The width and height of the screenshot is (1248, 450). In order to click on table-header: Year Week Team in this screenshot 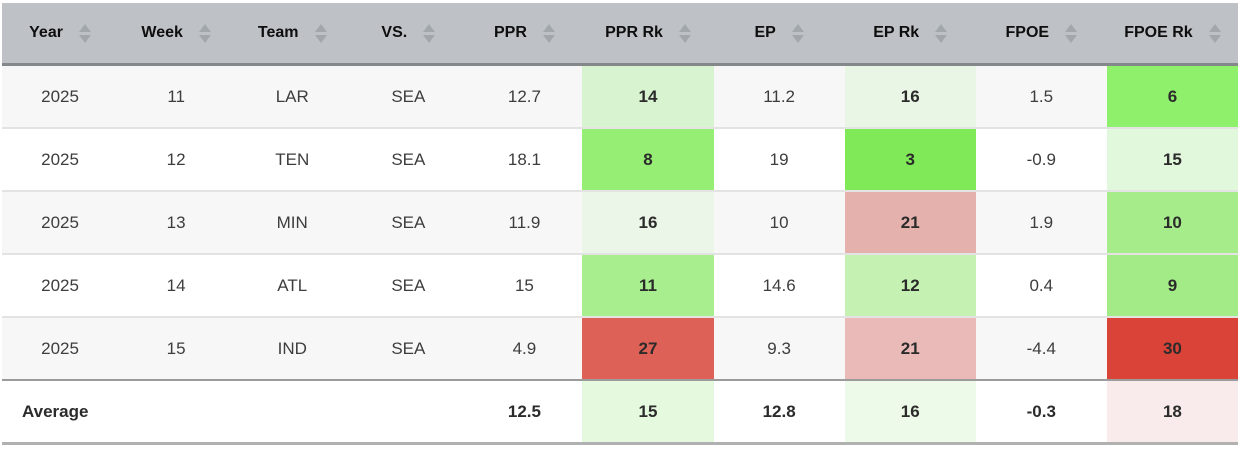, I will do `click(620, 34)`.